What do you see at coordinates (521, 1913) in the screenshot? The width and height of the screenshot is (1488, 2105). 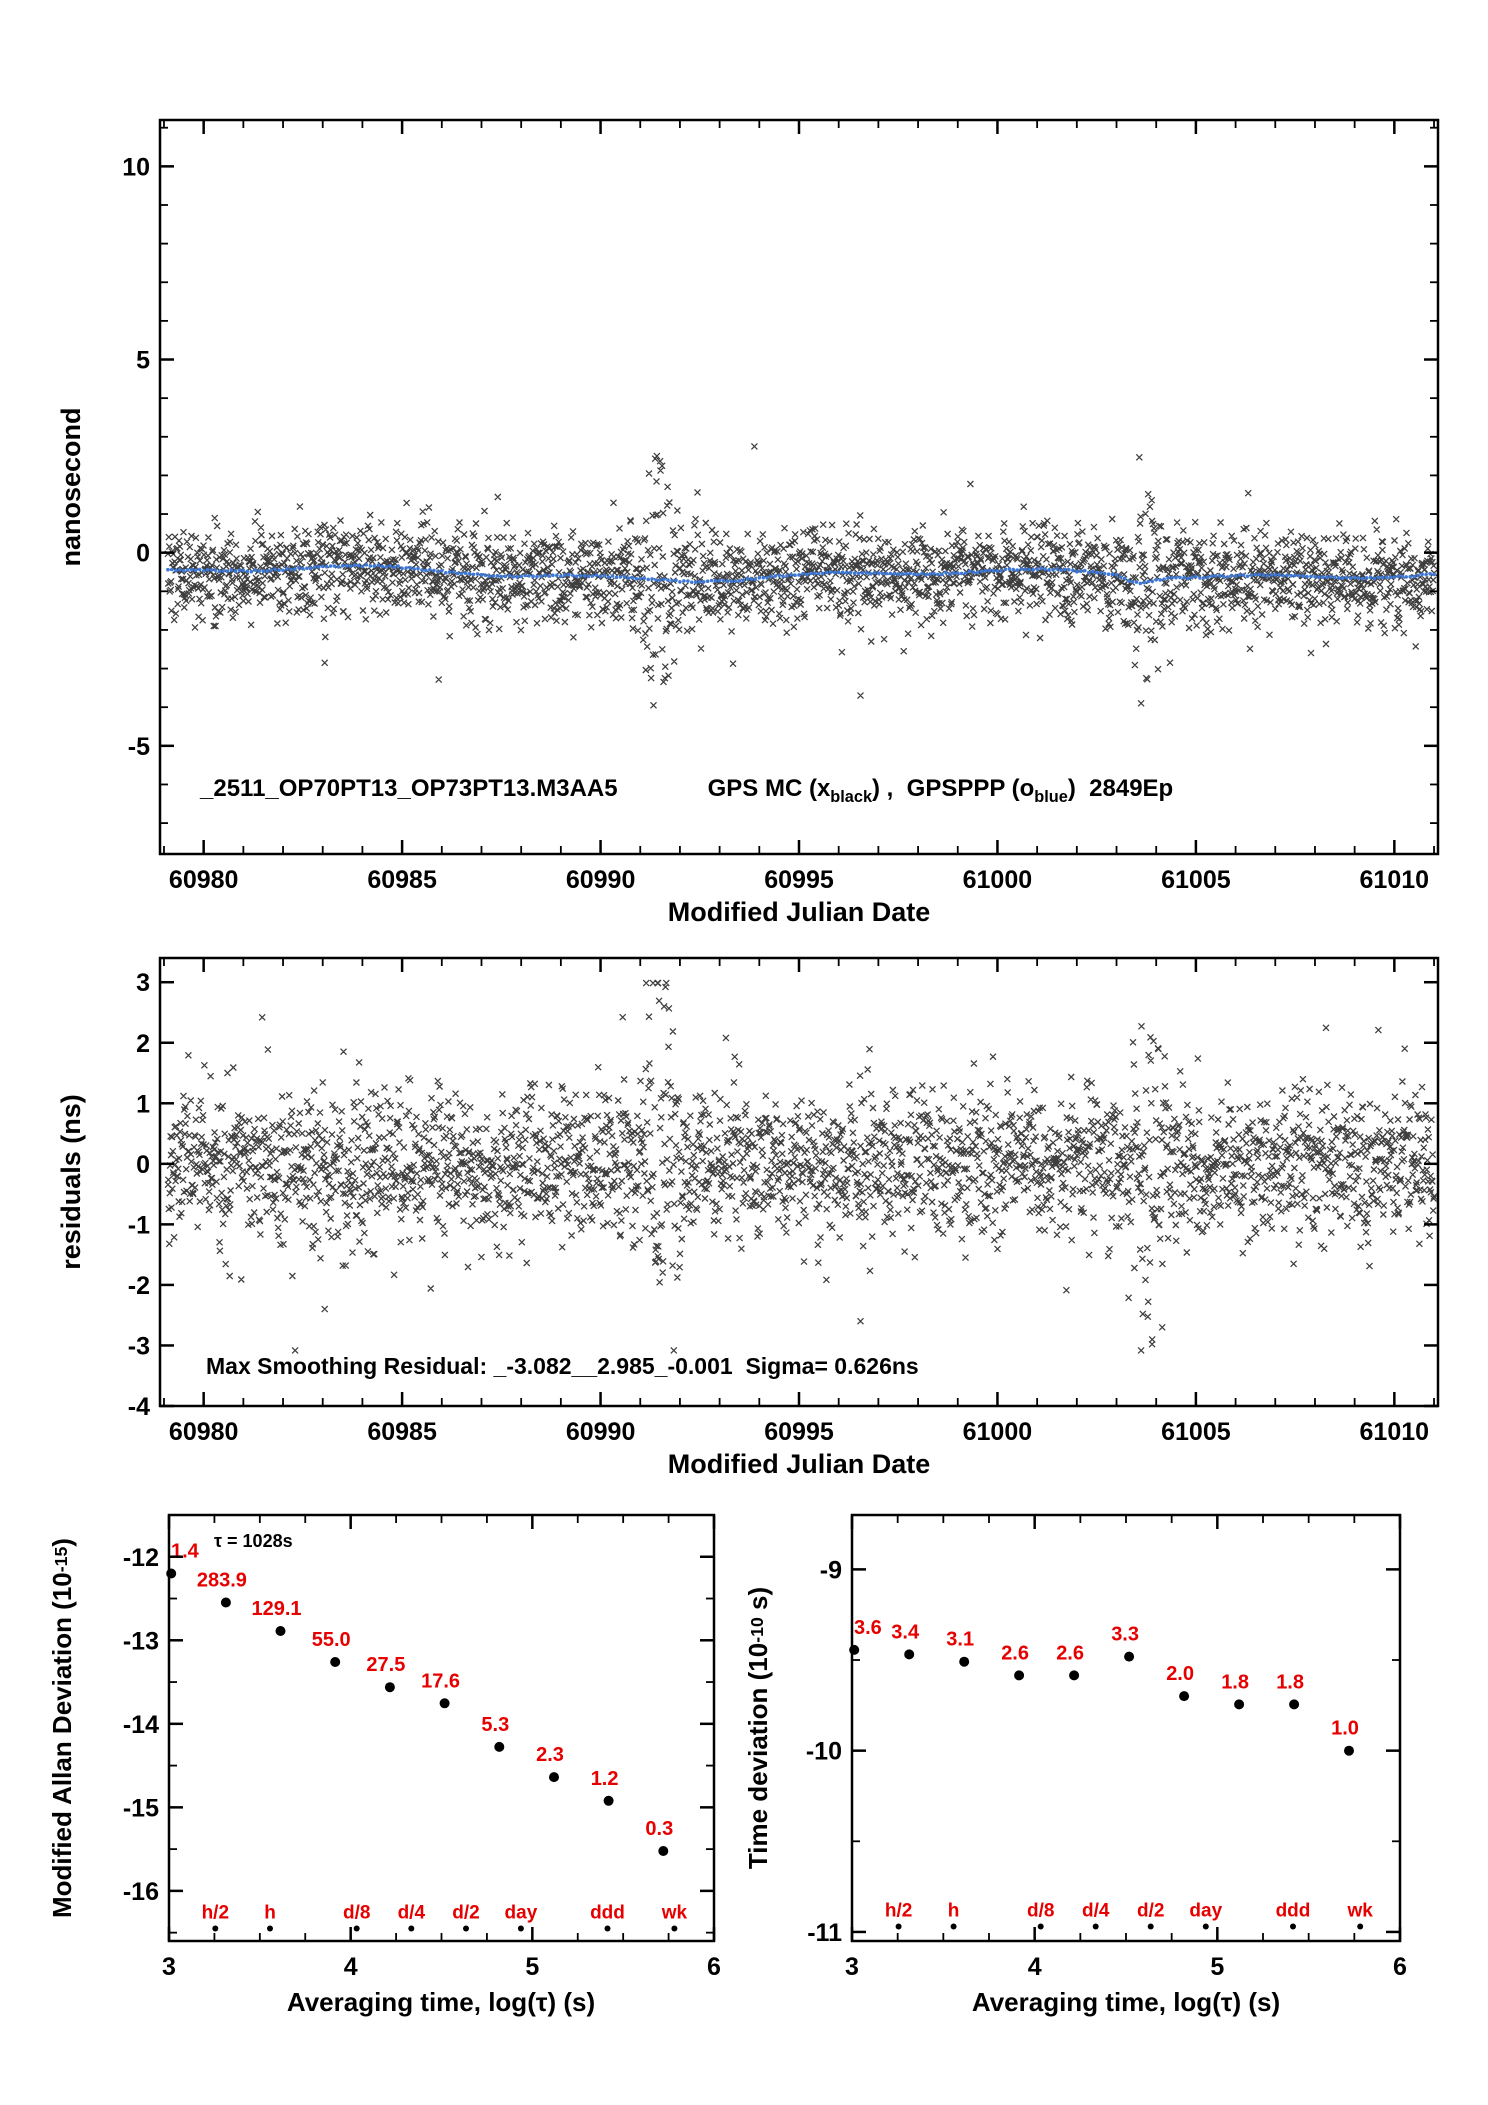 I see `mdev-time-mark-label: day` at bounding box center [521, 1913].